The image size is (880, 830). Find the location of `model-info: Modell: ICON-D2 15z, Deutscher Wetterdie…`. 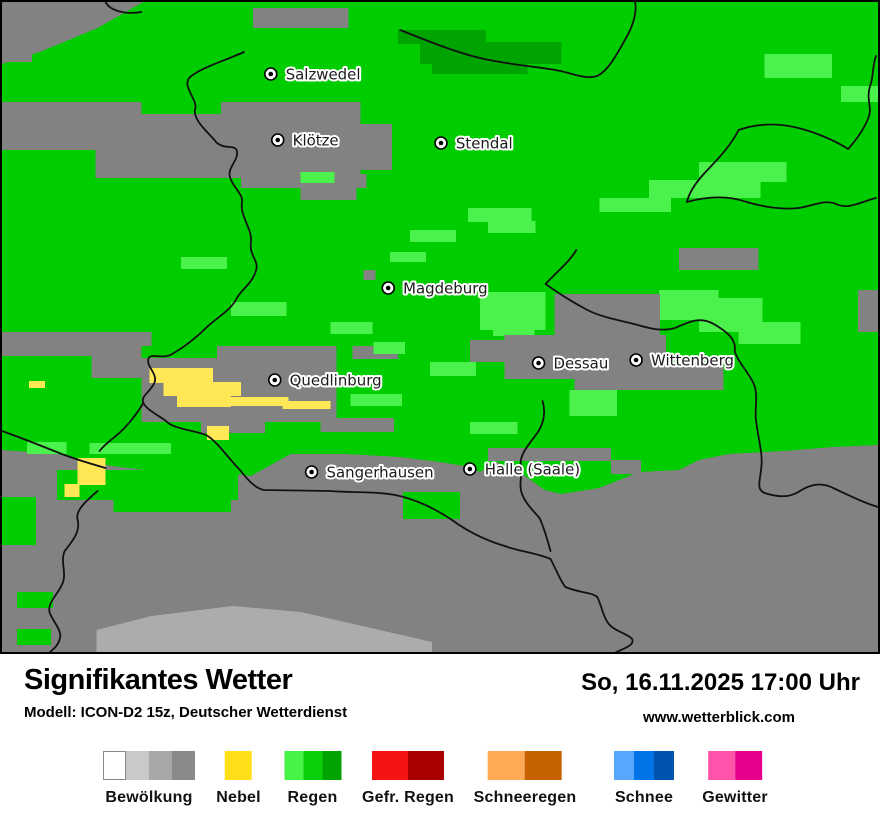

model-info: Modell: ICON-D2 15z, Deutscher Wetterdie… is located at coordinates (186, 712).